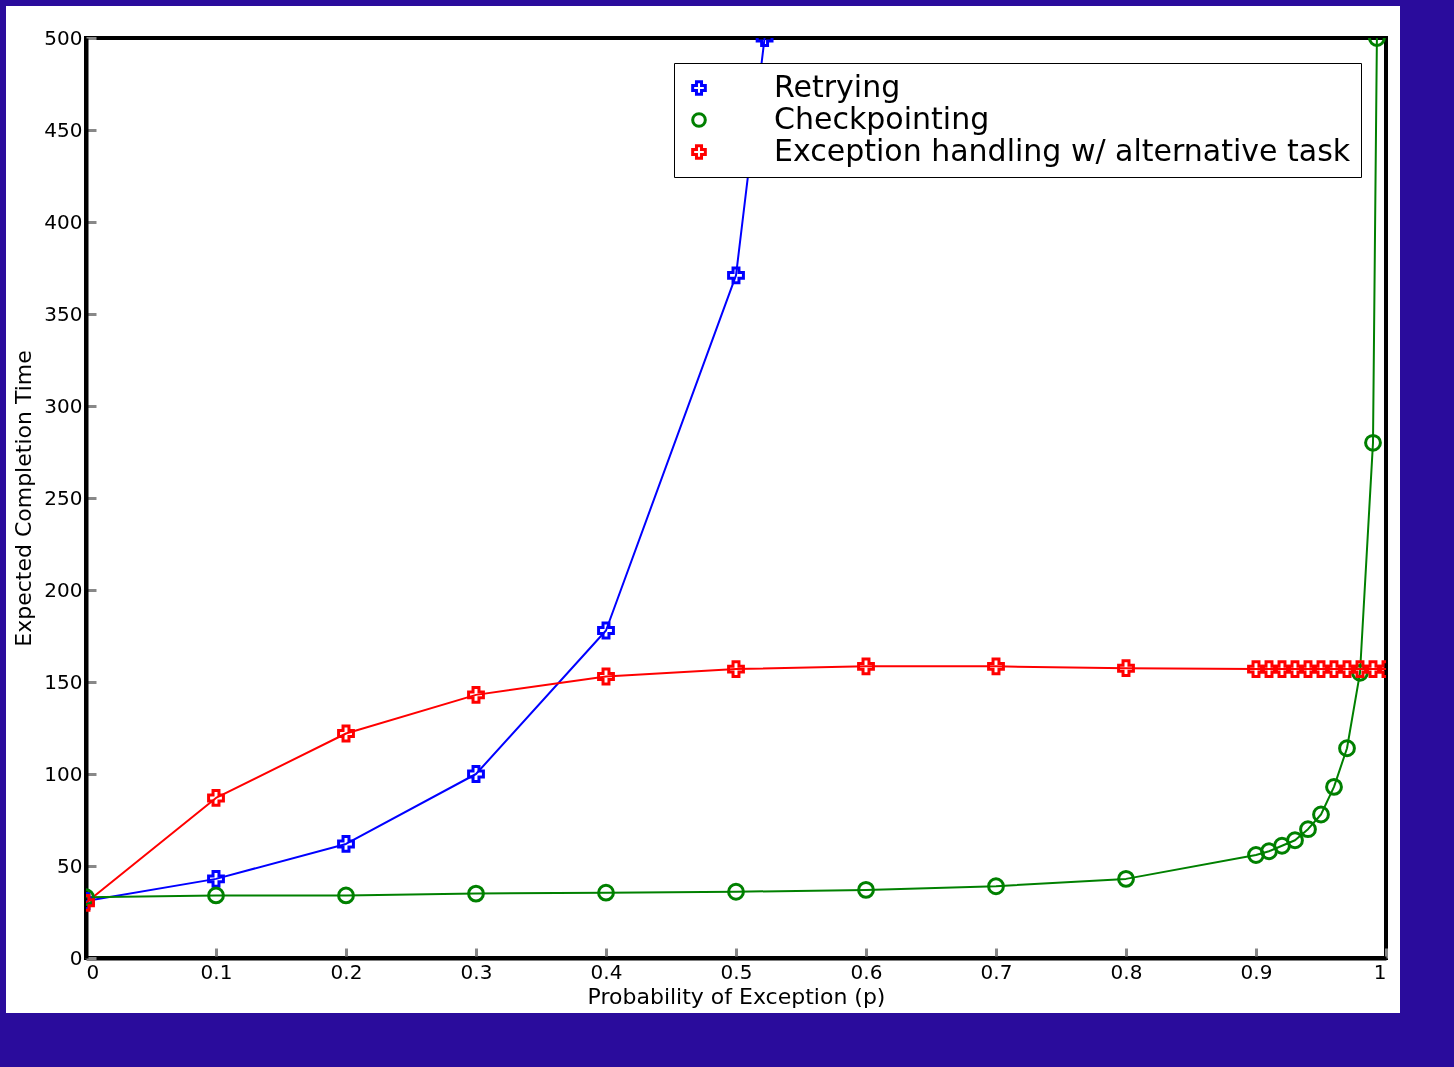 The width and height of the screenshot is (1454, 1067). I want to click on x-tick-label: 0.8, so click(1126, 971).